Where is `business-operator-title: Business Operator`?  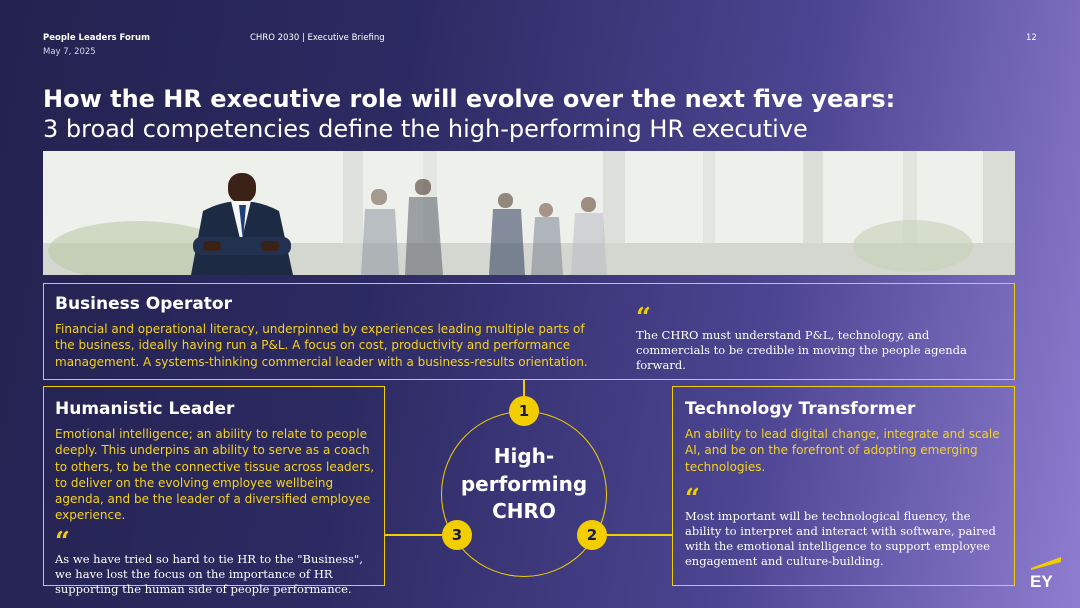
business-operator-title: Business Operator is located at coordinates (143, 304).